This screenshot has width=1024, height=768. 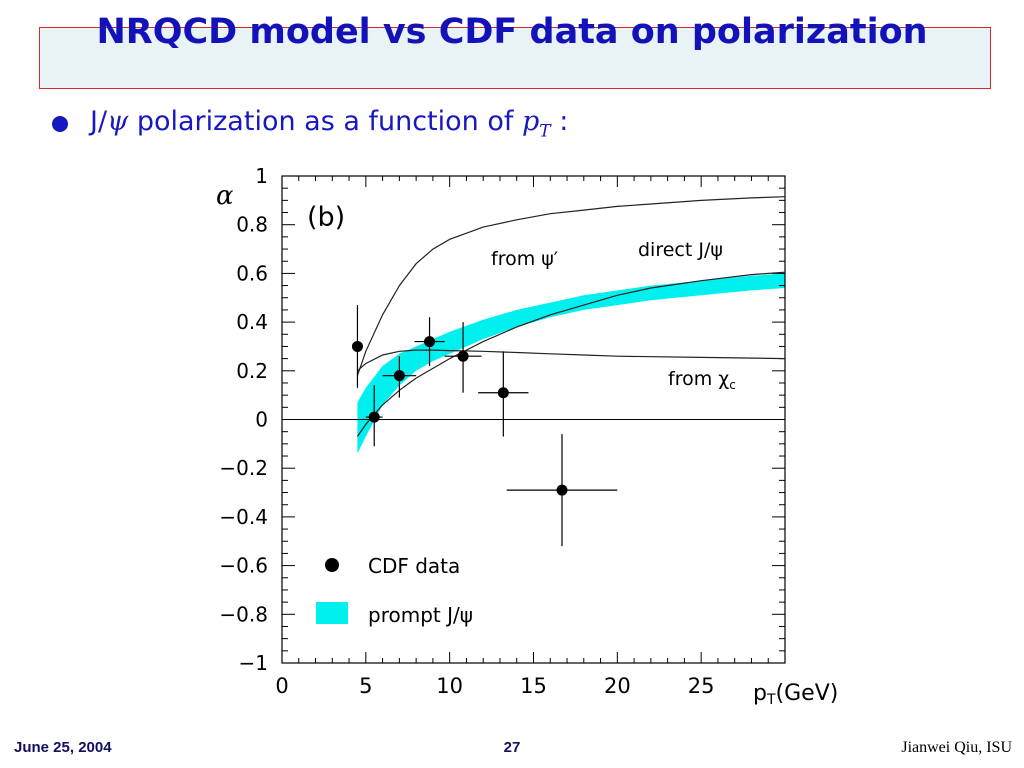 What do you see at coordinates (60, 124) in the screenshot?
I see `bullet-dot-icon` at bounding box center [60, 124].